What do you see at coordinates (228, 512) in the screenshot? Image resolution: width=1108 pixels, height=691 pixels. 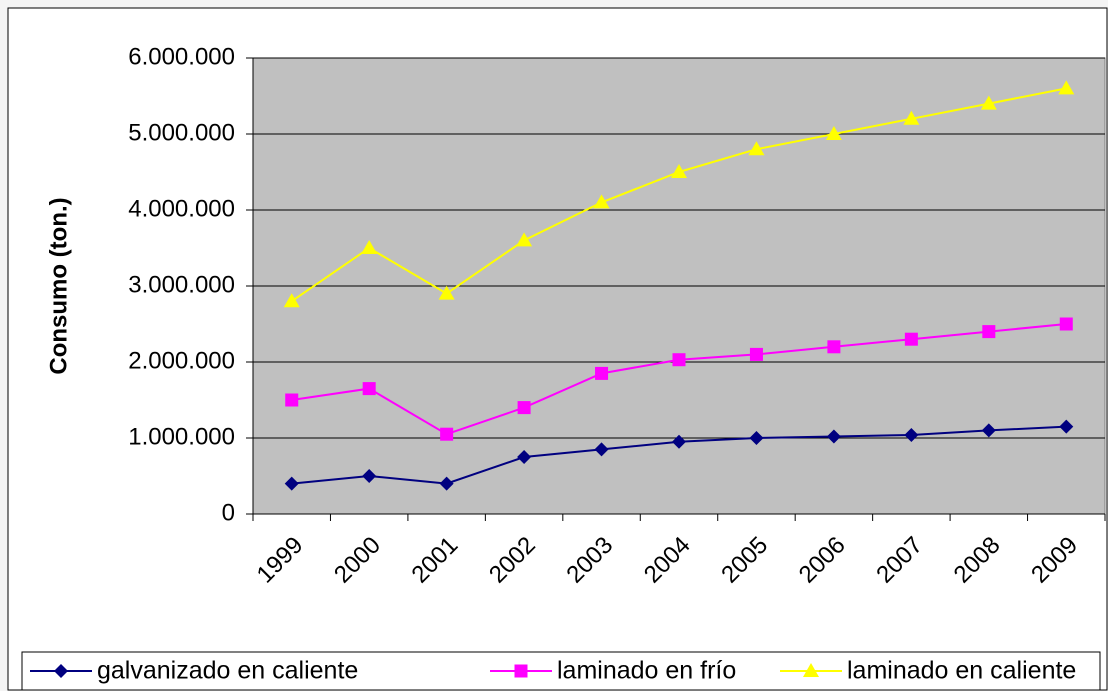 I see `y-tick-label: 0` at bounding box center [228, 512].